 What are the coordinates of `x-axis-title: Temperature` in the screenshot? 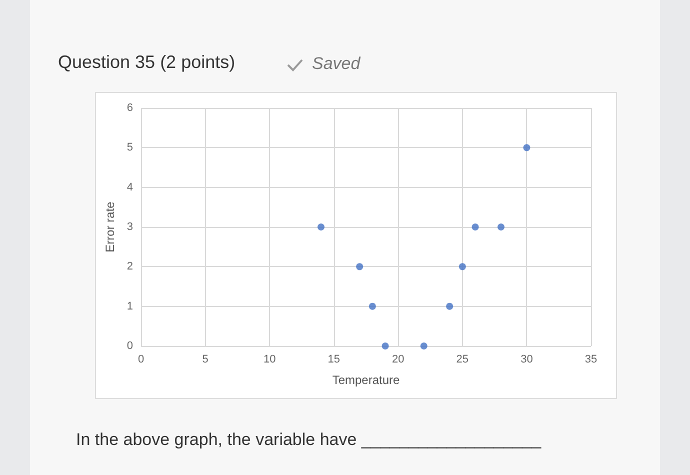 It's located at (366, 380).